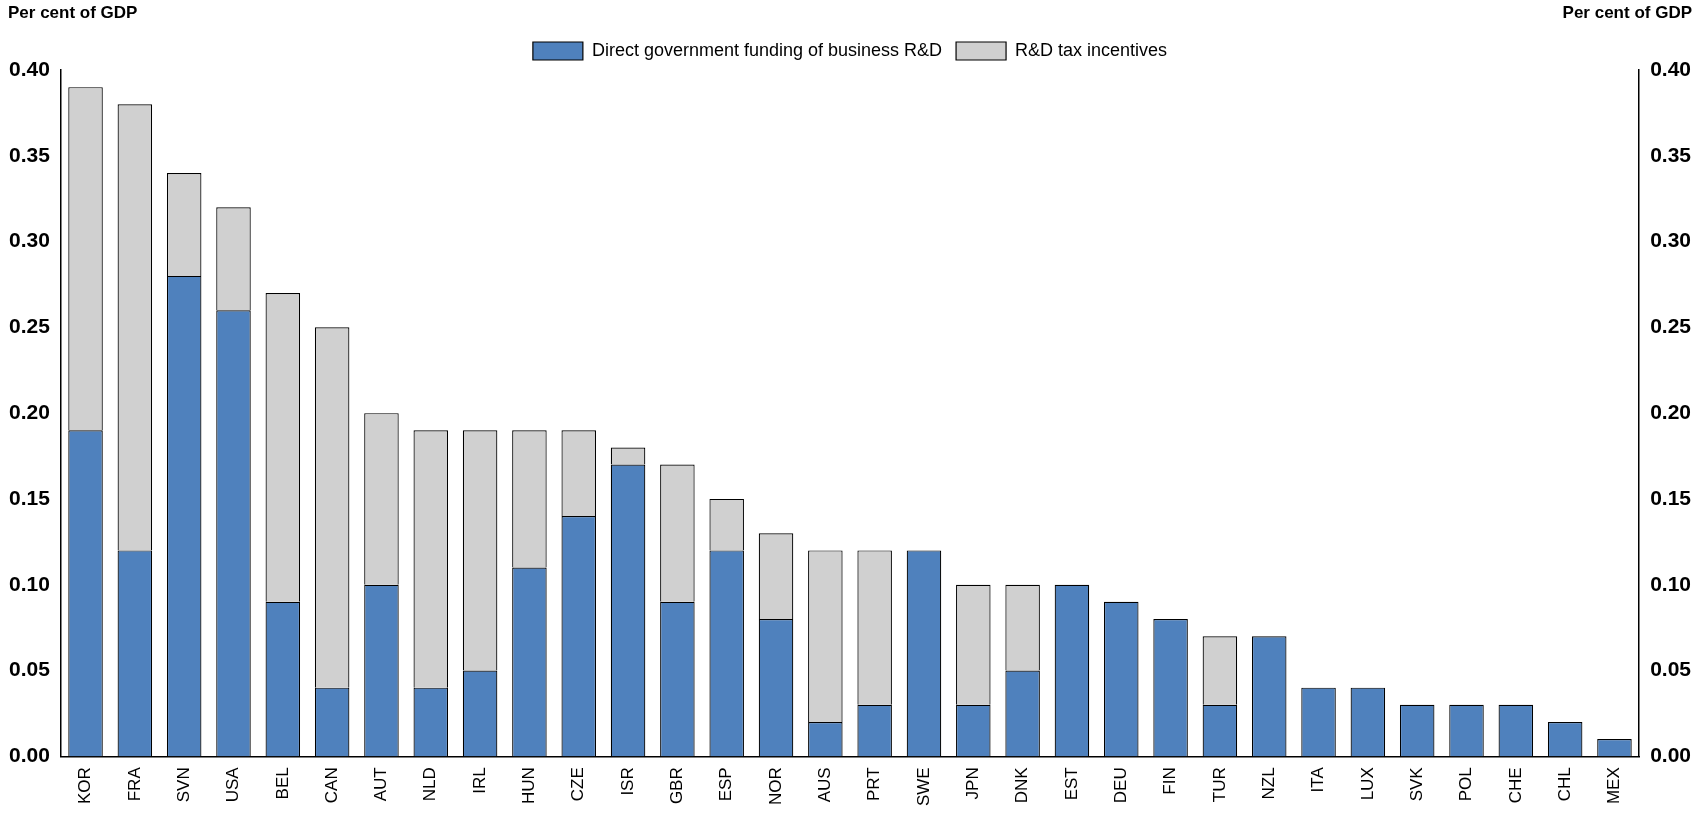 This screenshot has height=813, width=1700. I want to click on y-tick-label: 0.30, so click(29, 240).